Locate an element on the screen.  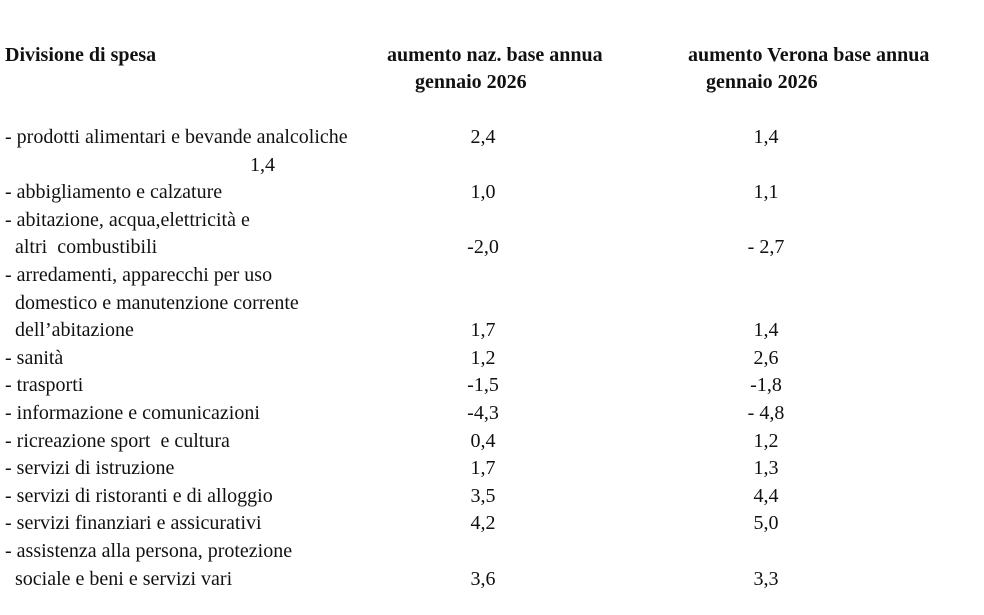
header-division: Divisione di spesa is located at coordinates (81, 55).